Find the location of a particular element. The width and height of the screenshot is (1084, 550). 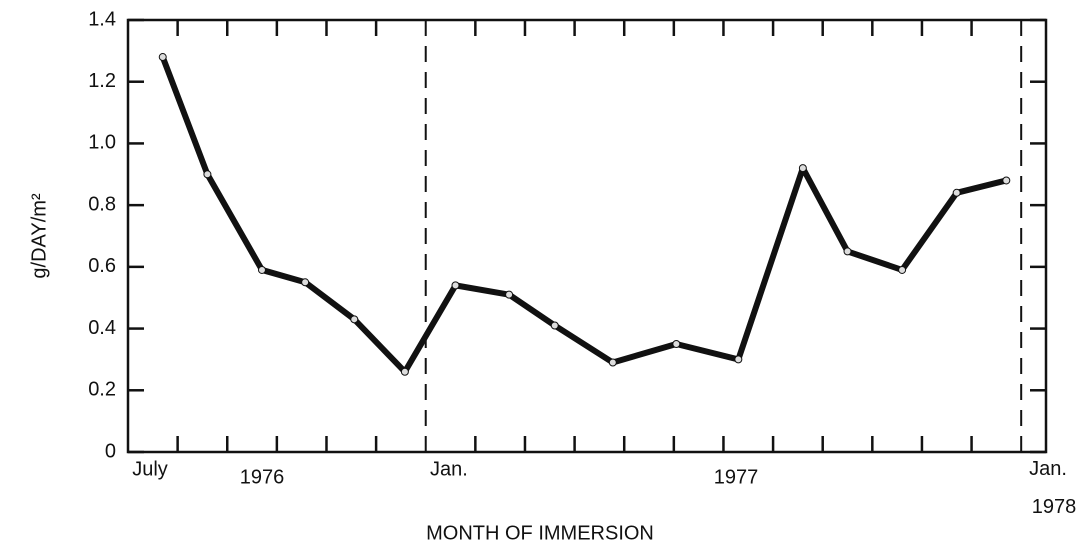

y-tick-label: 1.4 is located at coordinates (102, 19).